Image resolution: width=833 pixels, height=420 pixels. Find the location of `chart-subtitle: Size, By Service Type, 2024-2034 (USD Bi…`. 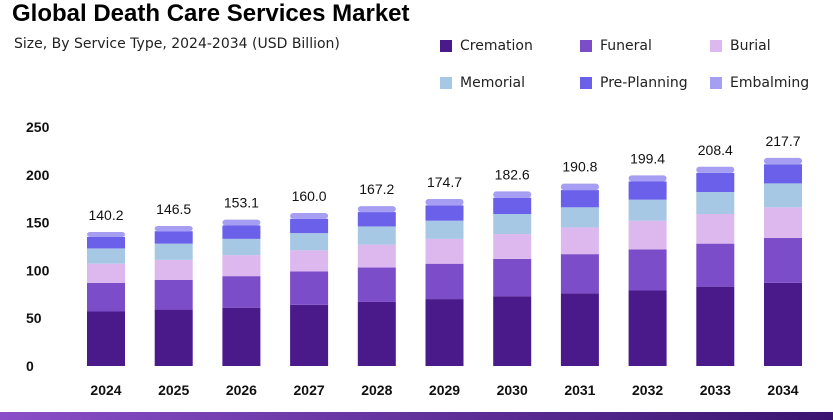

chart-subtitle: Size, By Service Type, 2024-2034 (USD Bi… is located at coordinates (177, 44).